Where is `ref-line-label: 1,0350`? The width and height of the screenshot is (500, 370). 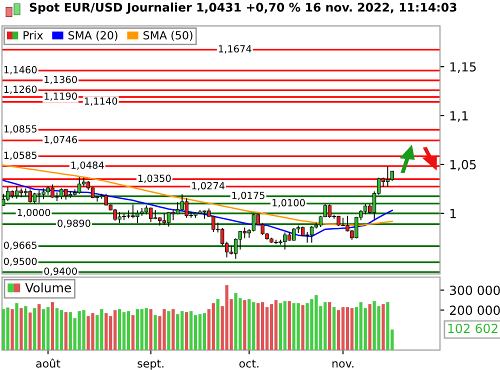 ref-line-label: 1,0350 is located at coordinates (154, 178).